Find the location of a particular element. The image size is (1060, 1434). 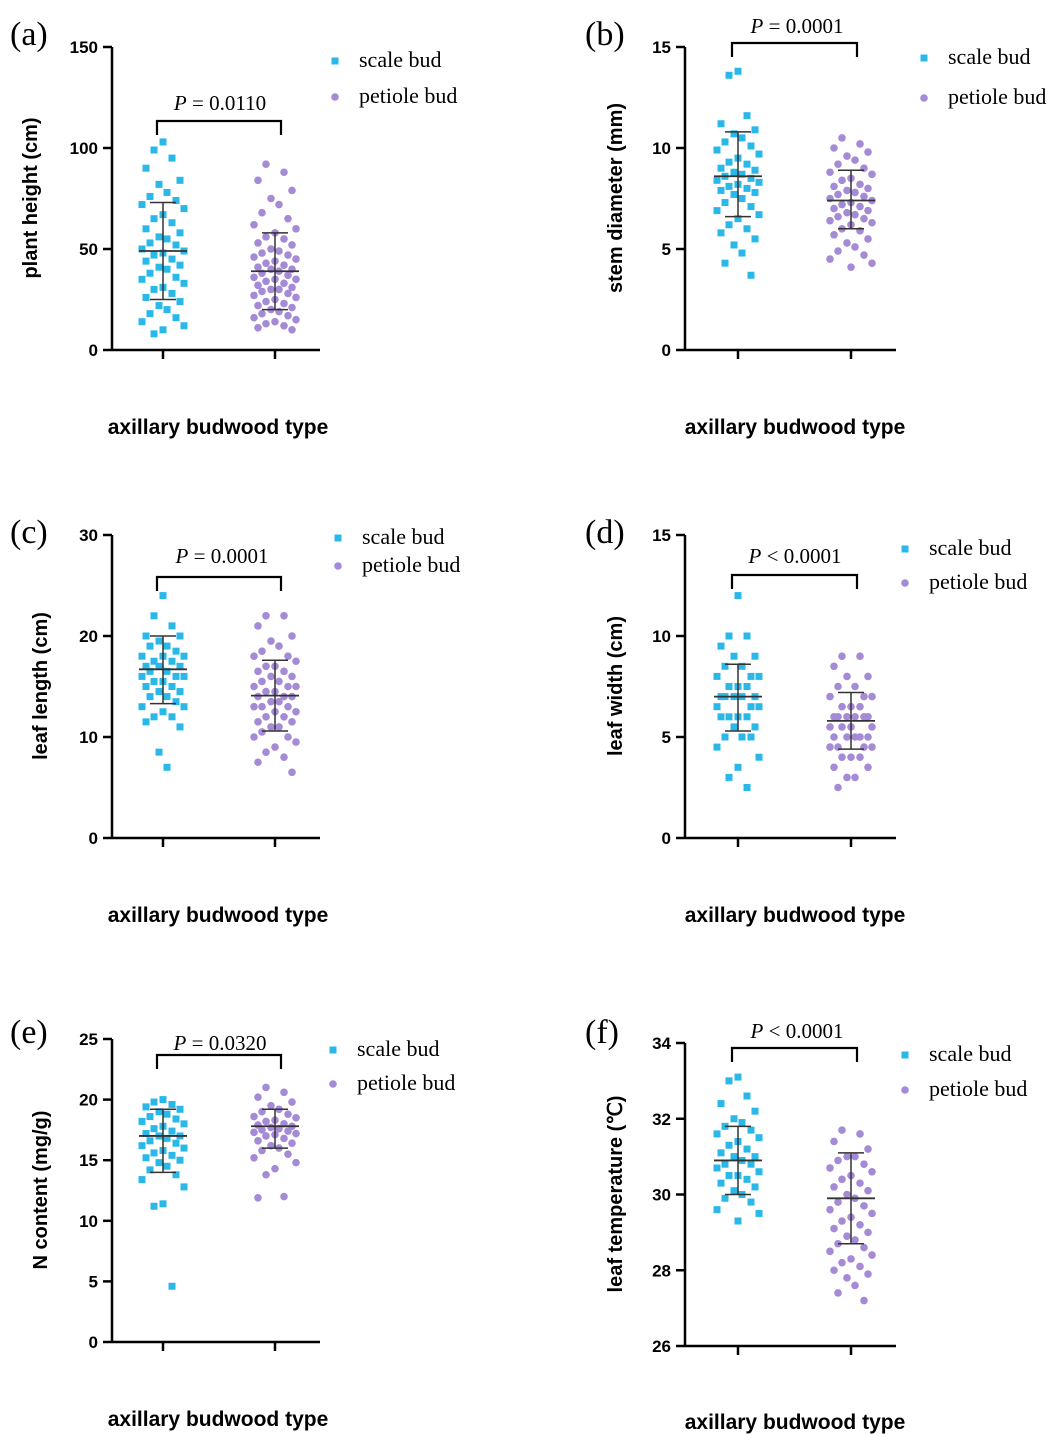

p-value: P < 0.0001 is located at coordinates (795, 556).